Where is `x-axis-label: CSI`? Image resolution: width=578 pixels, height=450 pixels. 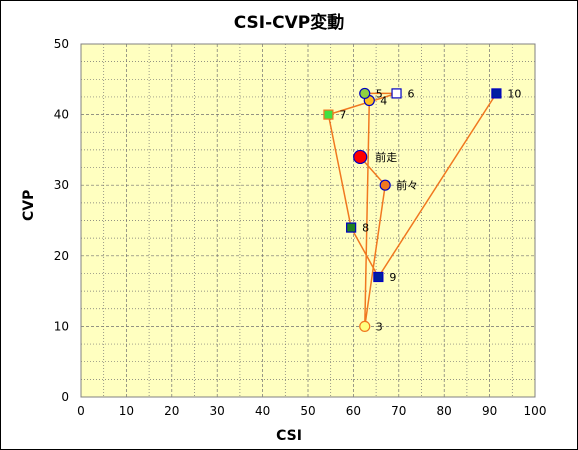
x-axis-label: CSI is located at coordinates (289, 436).